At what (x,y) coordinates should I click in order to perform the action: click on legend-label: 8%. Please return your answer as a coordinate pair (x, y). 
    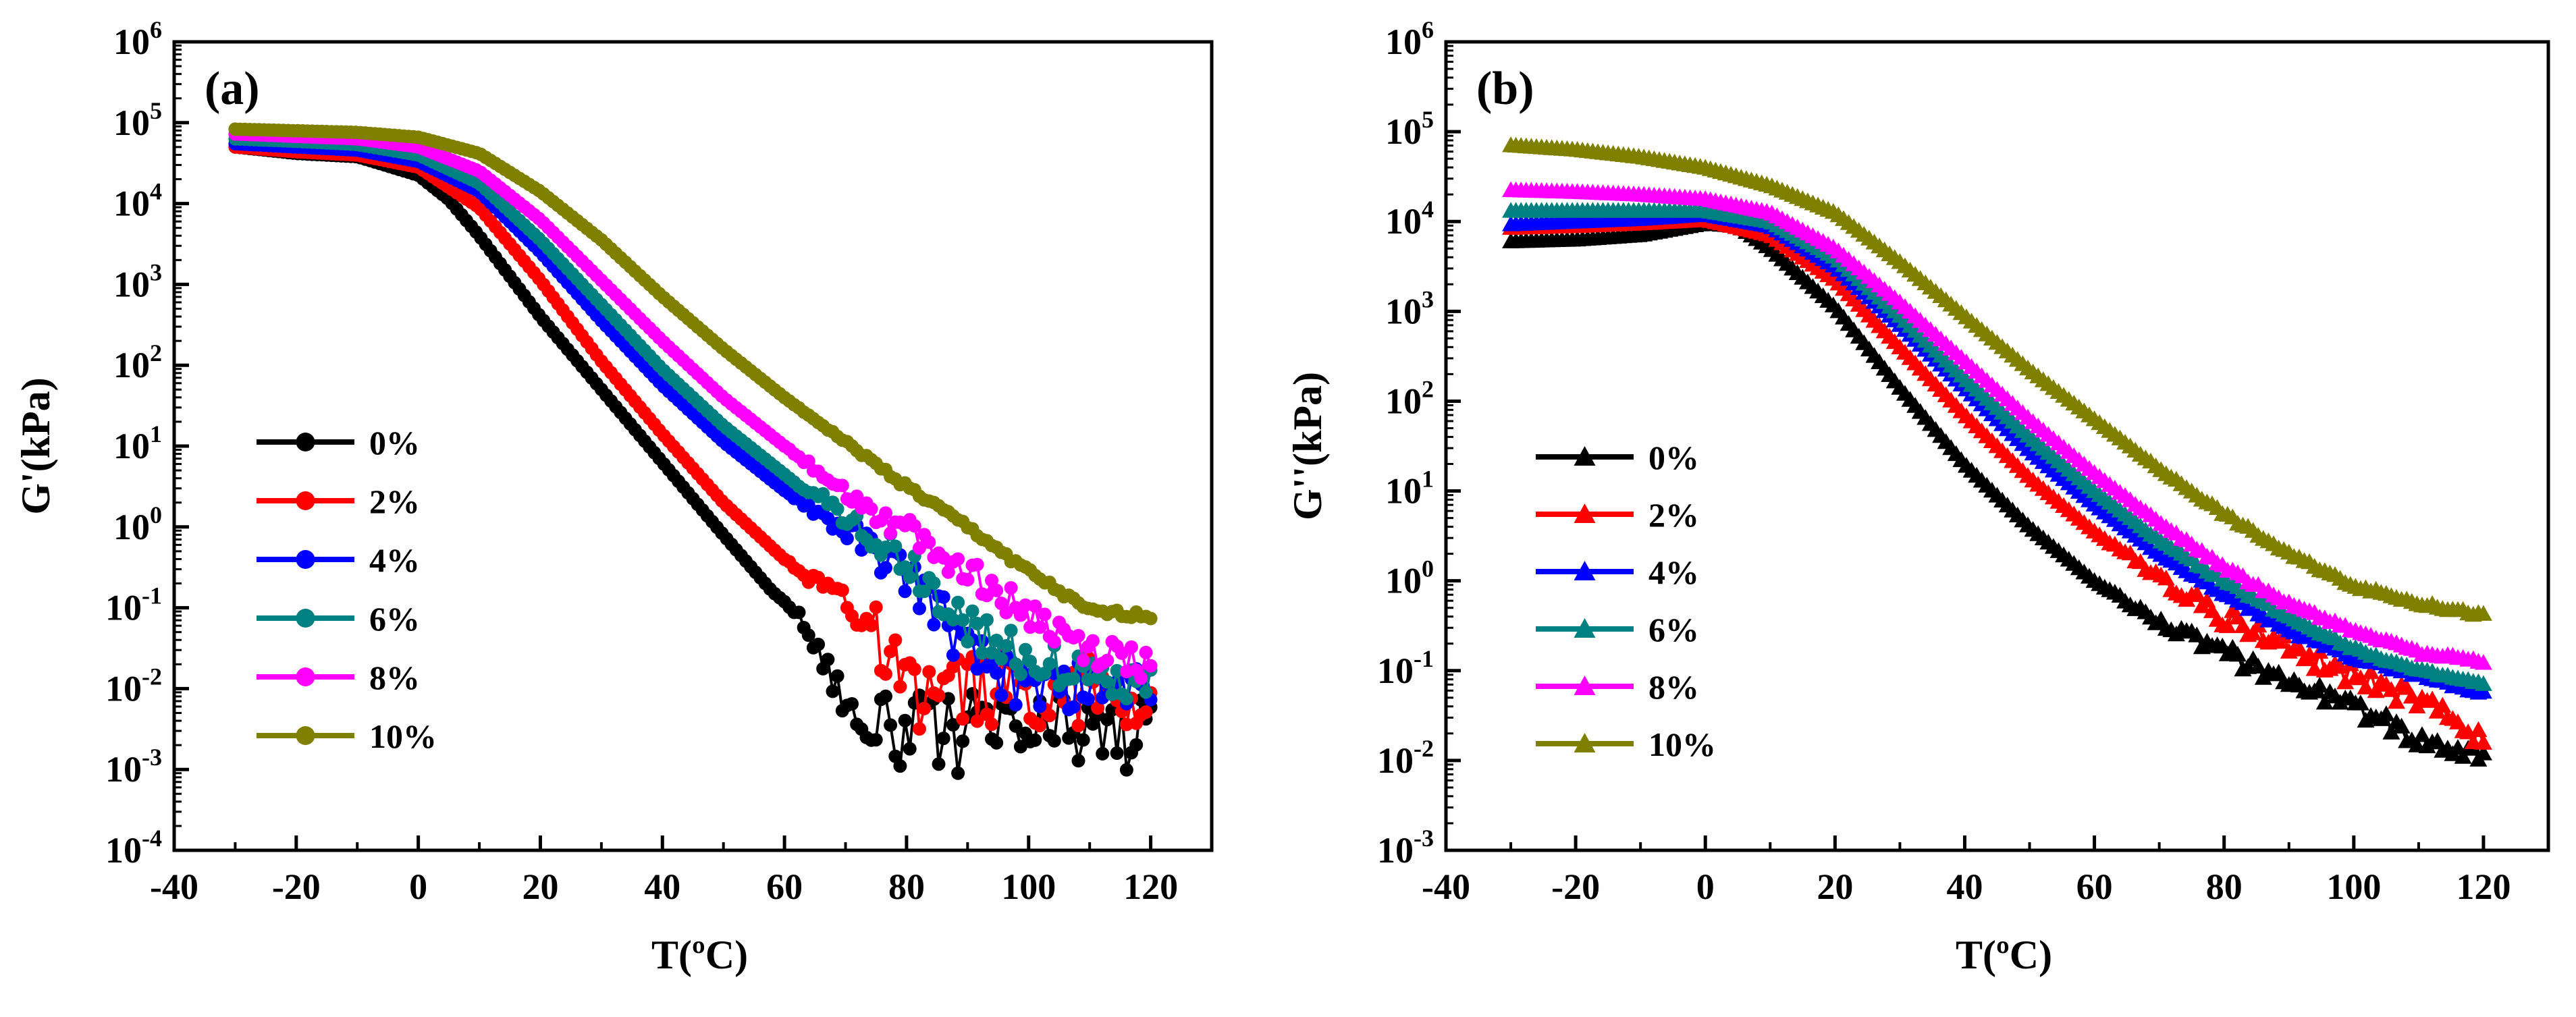
    Looking at the image, I should click on (394, 677).